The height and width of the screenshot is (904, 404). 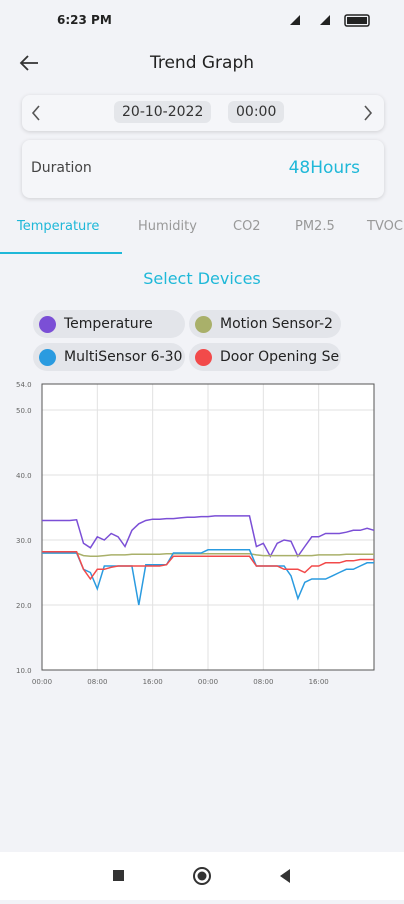 I want to click on recents-button, so click(x=118, y=875).